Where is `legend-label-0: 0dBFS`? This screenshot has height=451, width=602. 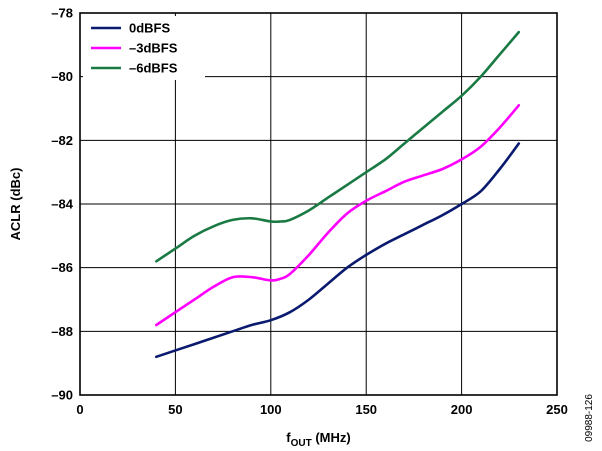 legend-label-0: 0dBFS is located at coordinates (150, 28).